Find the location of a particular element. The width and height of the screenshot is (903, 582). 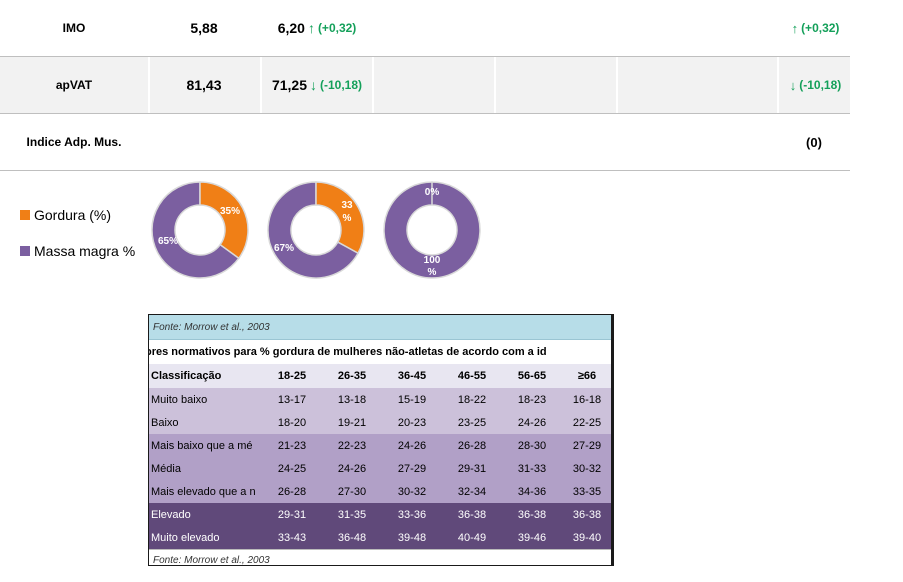

legend-item-lean: Massa magra % is located at coordinates (77, 251).